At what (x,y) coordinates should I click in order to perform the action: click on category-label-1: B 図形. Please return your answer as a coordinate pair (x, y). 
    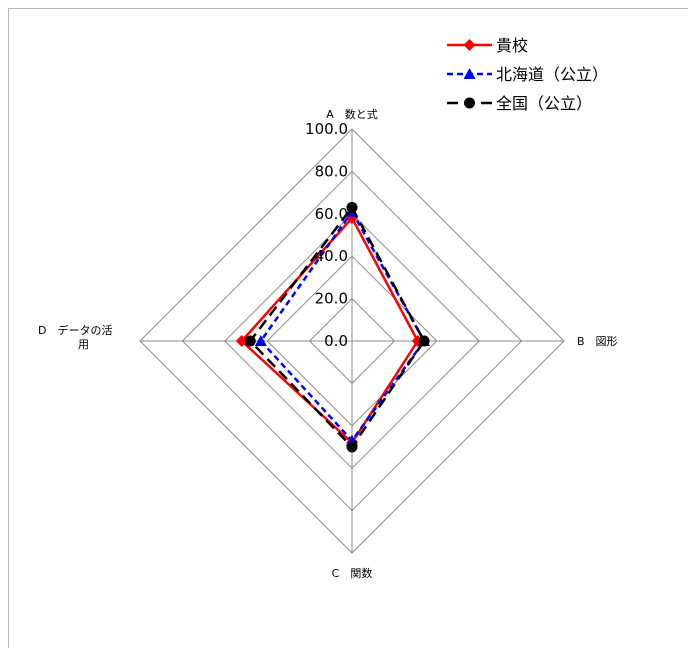
    Looking at the image, I should click on (597, 341).